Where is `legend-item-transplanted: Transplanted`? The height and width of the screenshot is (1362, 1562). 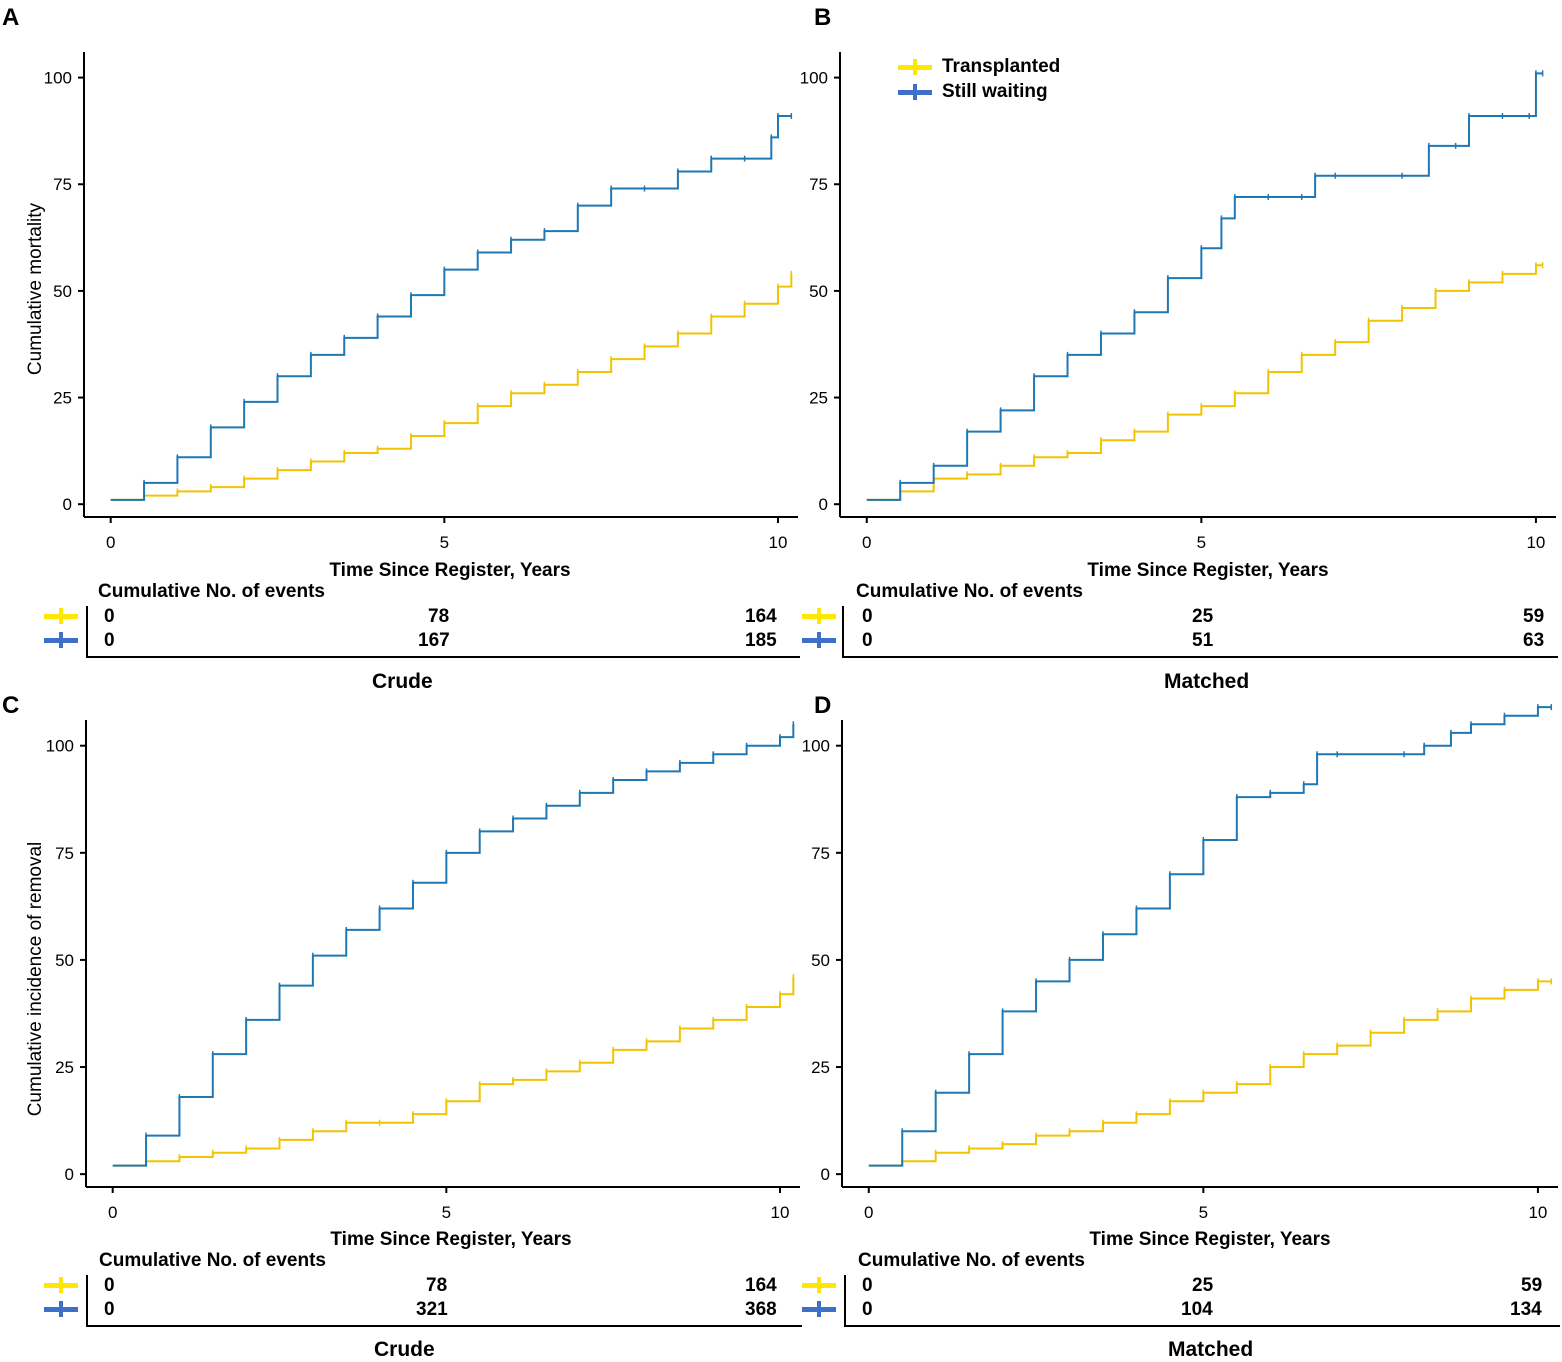
legend-item-transplanted: Transplanted is located at coordinates (979, 66).